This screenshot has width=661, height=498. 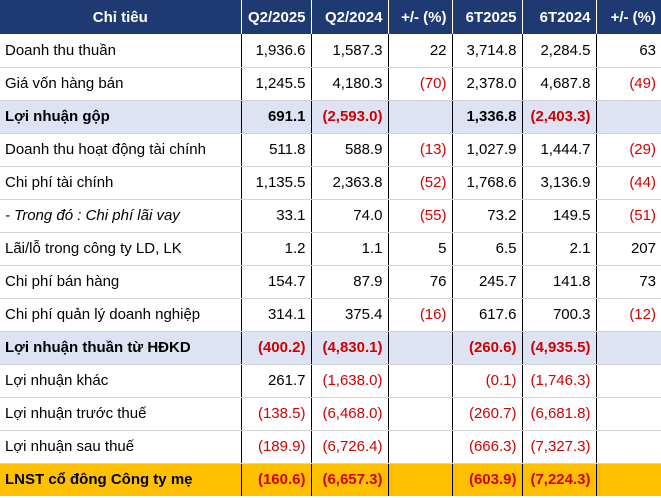 What do you see at coordinates (487, 282) in the screenshot?
I see `cell-6t2025: 245.7` at bounding box center [487, 282].